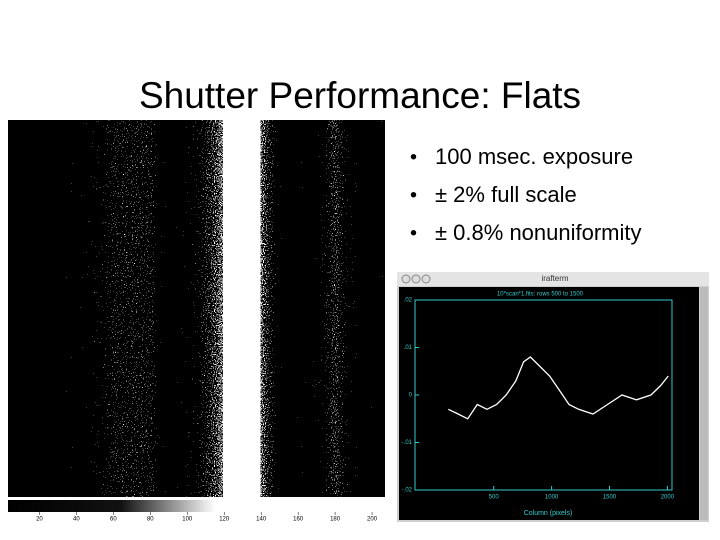  What do you see at coordinates (335, 520) in the screenshot?
I see `colorbar-tick-label: 180` at bounding box center [335, 520].